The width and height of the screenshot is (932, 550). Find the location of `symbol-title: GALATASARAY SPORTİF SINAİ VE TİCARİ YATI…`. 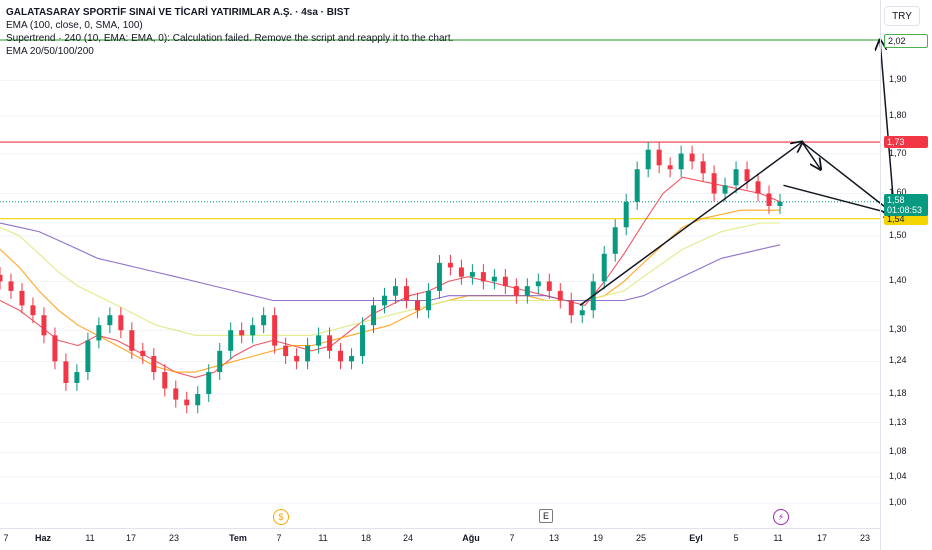

symbol-title: GALATASARAY SPORTİF SINAİ VE TİCARİ YATI… is located at coordinates (178, 12).